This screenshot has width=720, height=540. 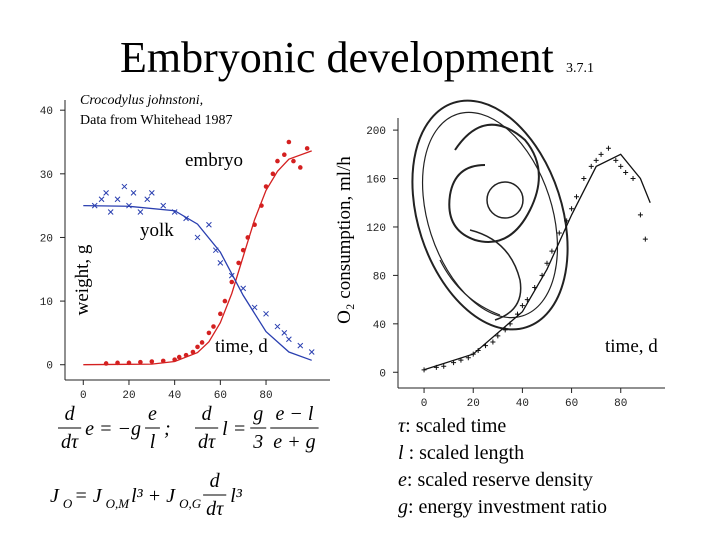 I want to click on definition-text: : scaled length, so click(x=464, y=453).